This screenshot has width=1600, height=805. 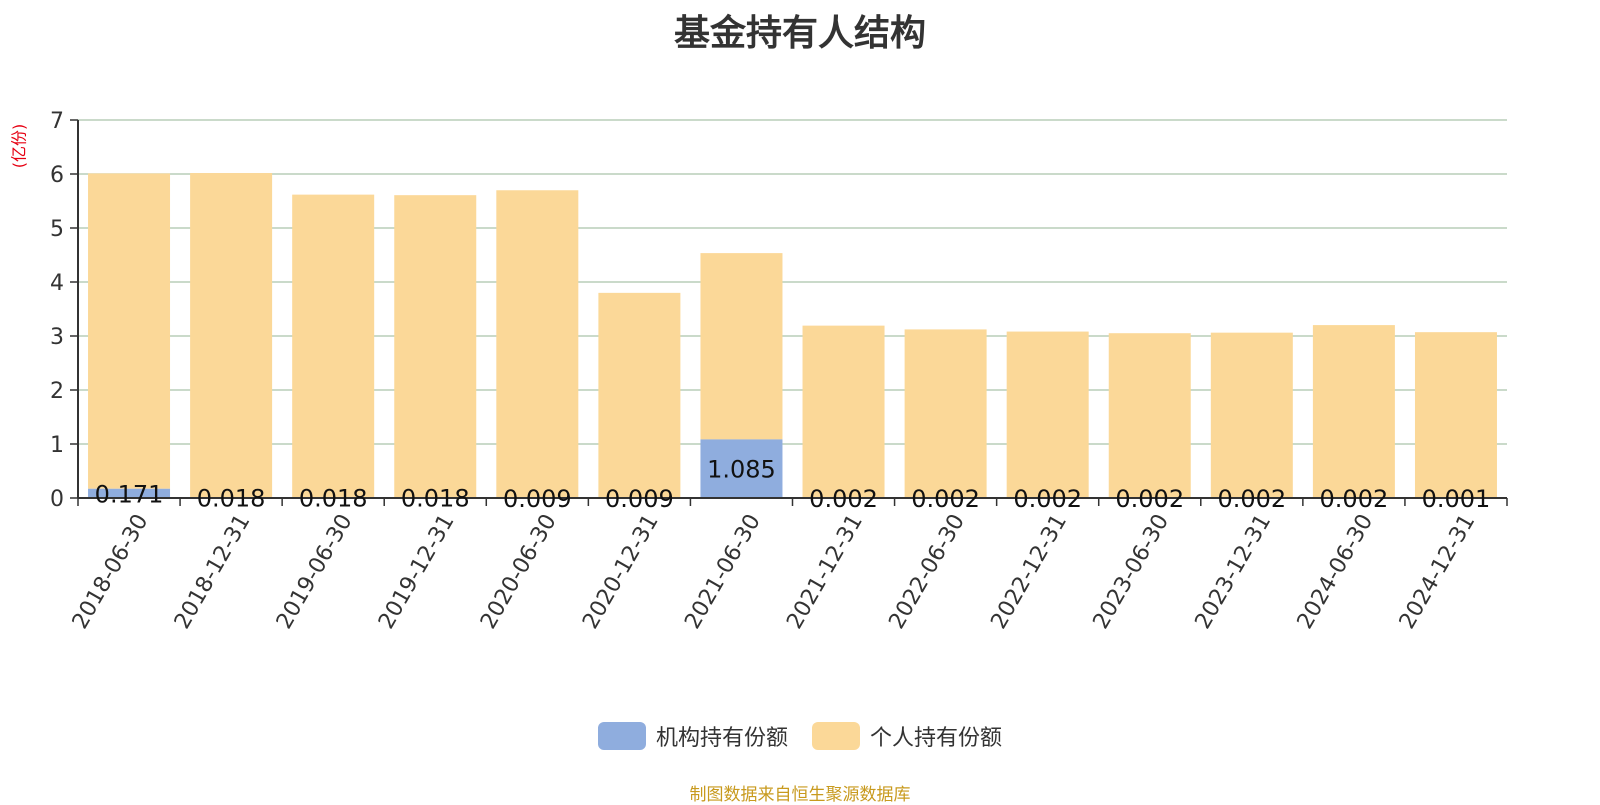 What do you see at coordinates (723, 571) in the screenshot?
I see `x-tick-label: 2021-06-30` at bounding box center [723, 571].